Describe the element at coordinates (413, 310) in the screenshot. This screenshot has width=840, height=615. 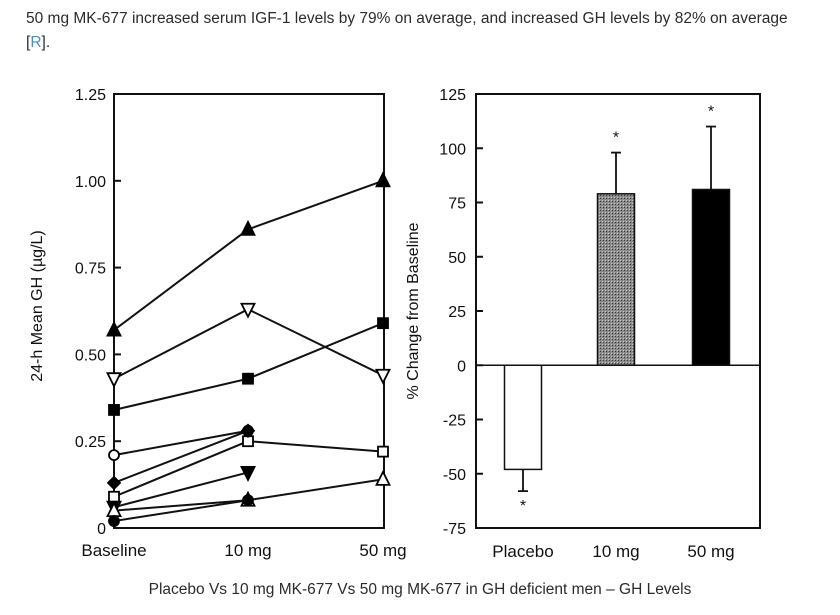
I see `right-y-axis-label: % Change from Baseline` at that location.